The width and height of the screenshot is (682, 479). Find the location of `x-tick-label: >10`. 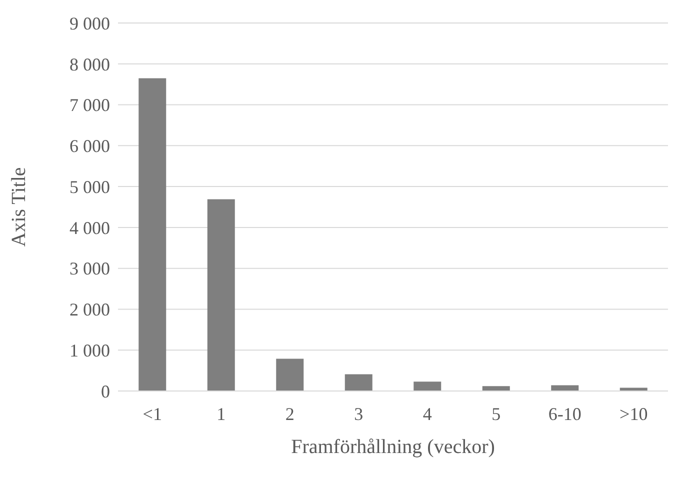

x-tick-label: >10 is located at coordinates (634, 414).